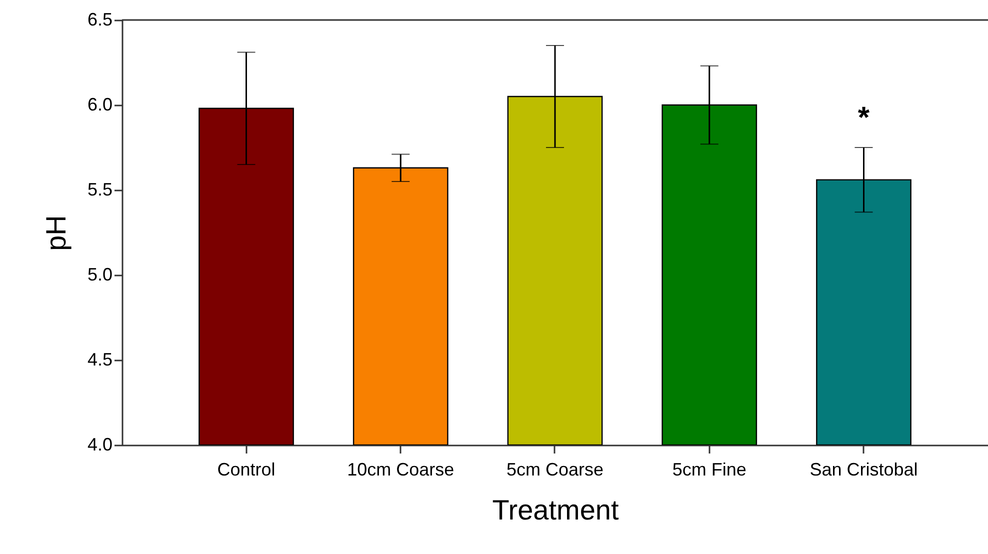 The image size is (988, 554). Describe the element at coordinates (56, 233) in the screenshot. I see `y-axis-title: pH` at that location.